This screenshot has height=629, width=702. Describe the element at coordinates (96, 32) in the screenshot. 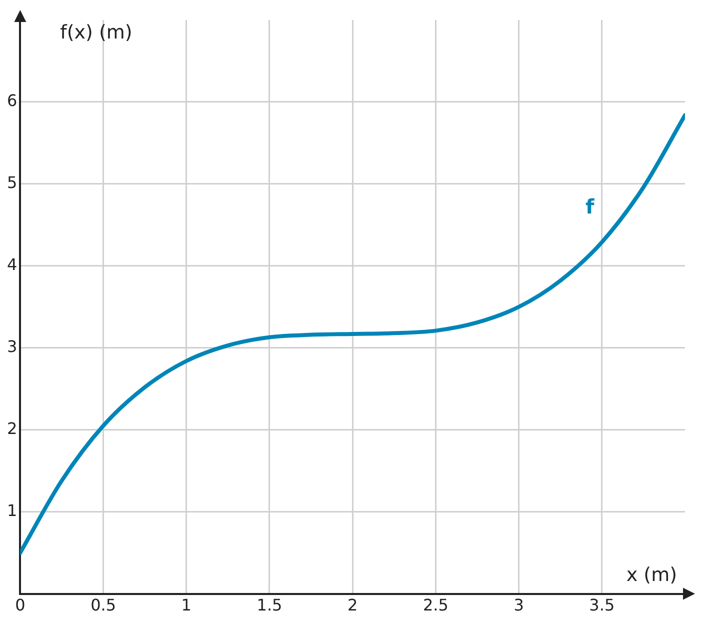

I see `y-axis-title: f(x) (m)` at that location.